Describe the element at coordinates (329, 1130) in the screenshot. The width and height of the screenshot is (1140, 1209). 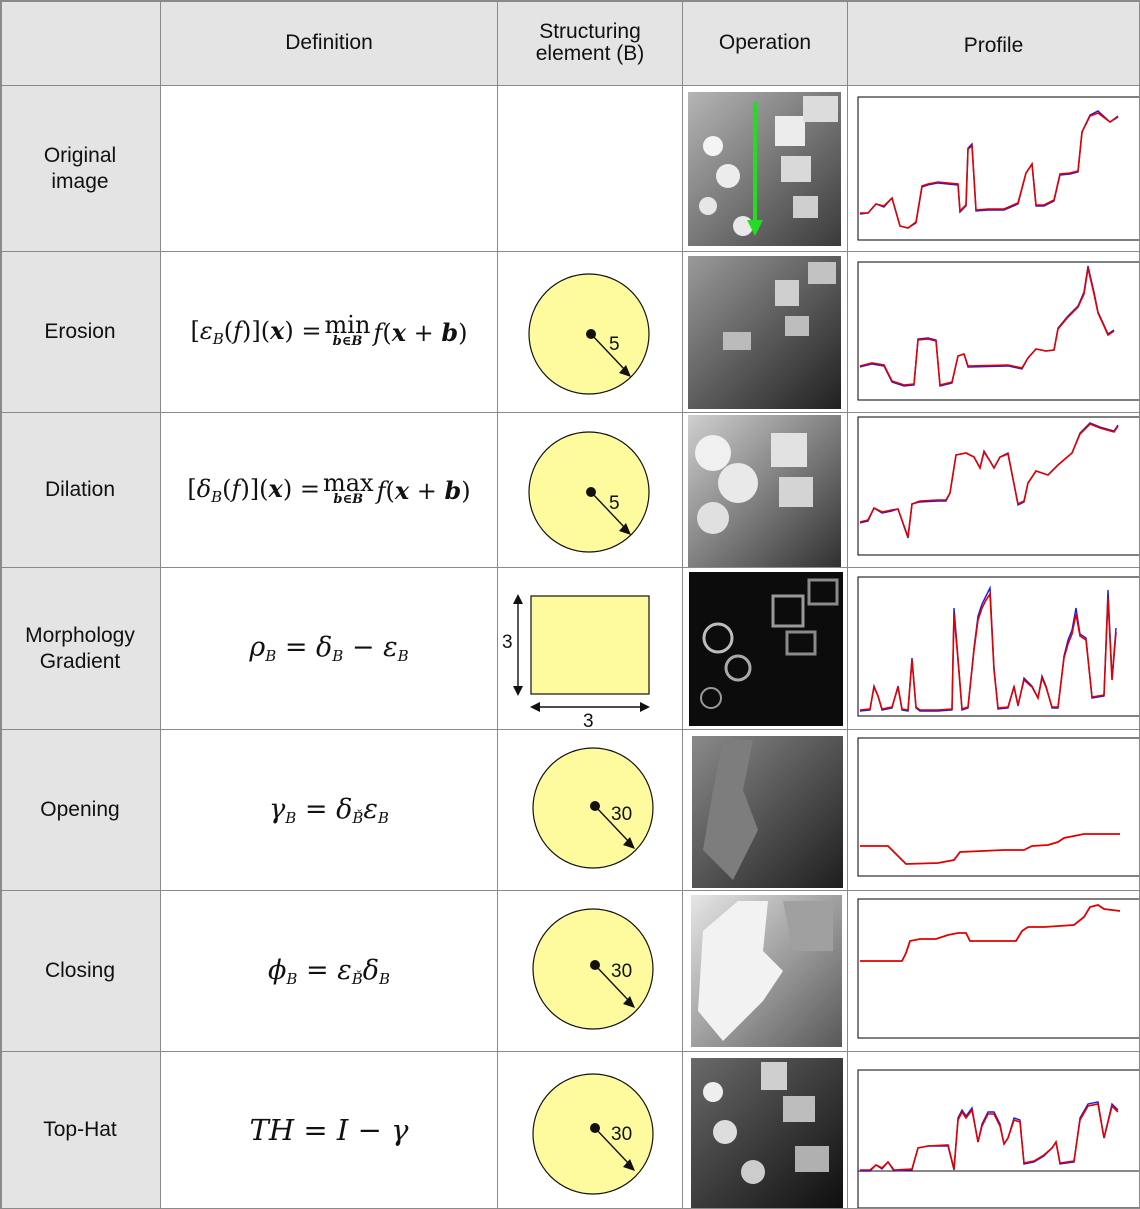
I see `definition-tophat: TH = I − γ` at that location.